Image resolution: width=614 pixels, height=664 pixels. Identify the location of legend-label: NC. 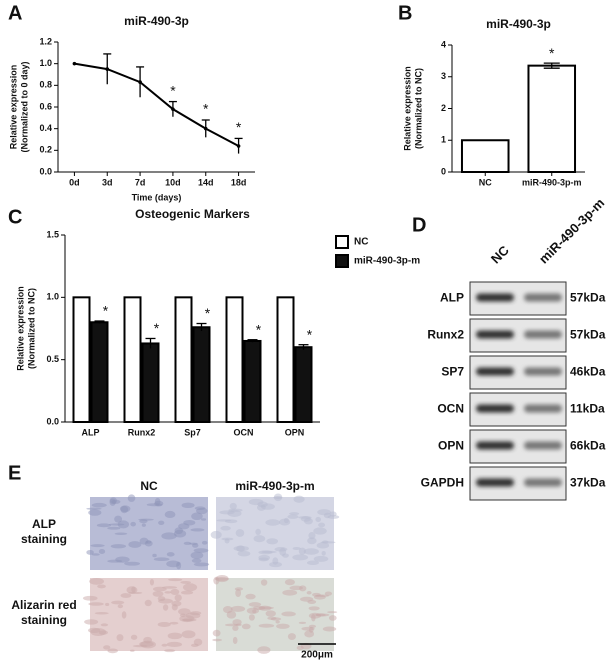
(361, 242).